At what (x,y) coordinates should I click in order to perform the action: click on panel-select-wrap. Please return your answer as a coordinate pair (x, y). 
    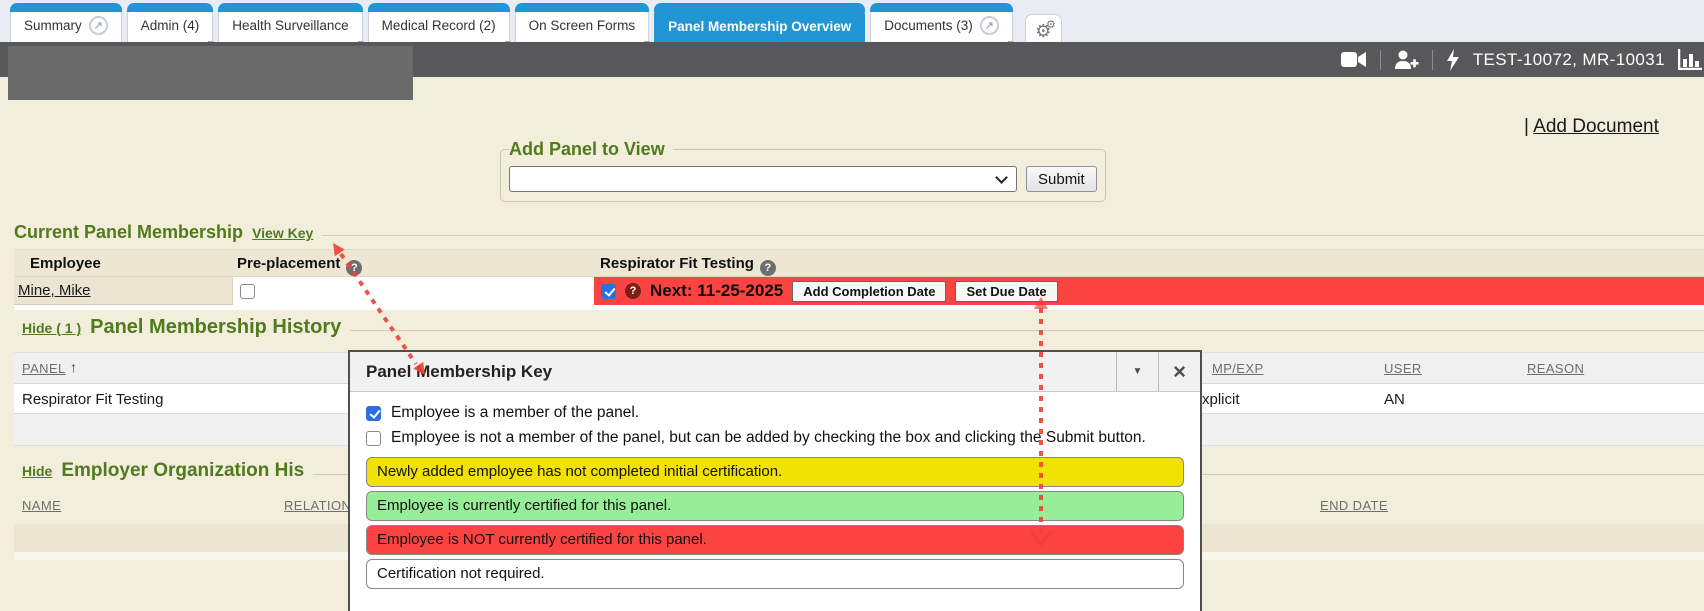
    Looking at the image, I should click on (763, 179).